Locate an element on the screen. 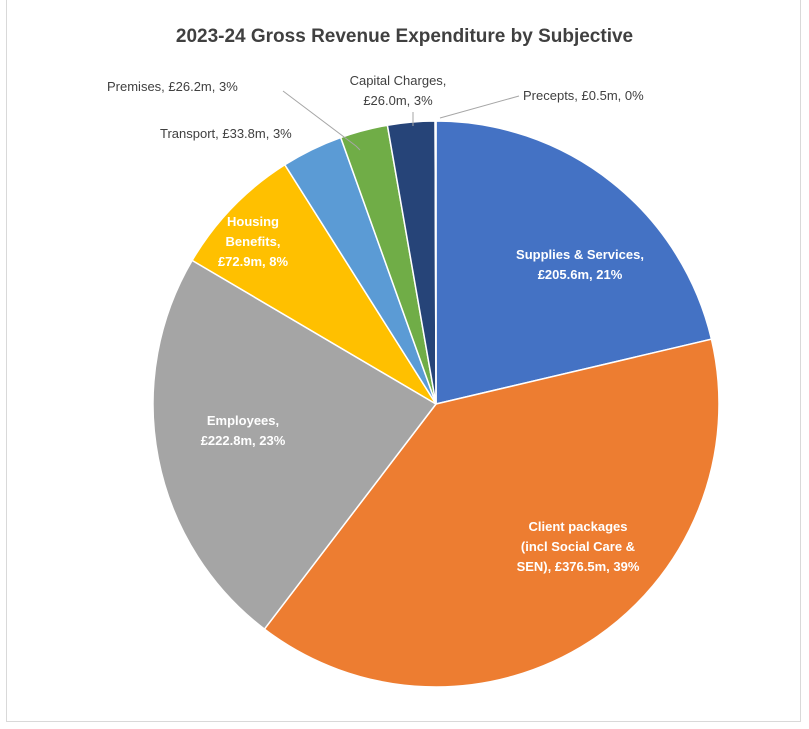  data-label-precepts: Precepts, £0.5m, 0% is located at coordinates (583, 95).